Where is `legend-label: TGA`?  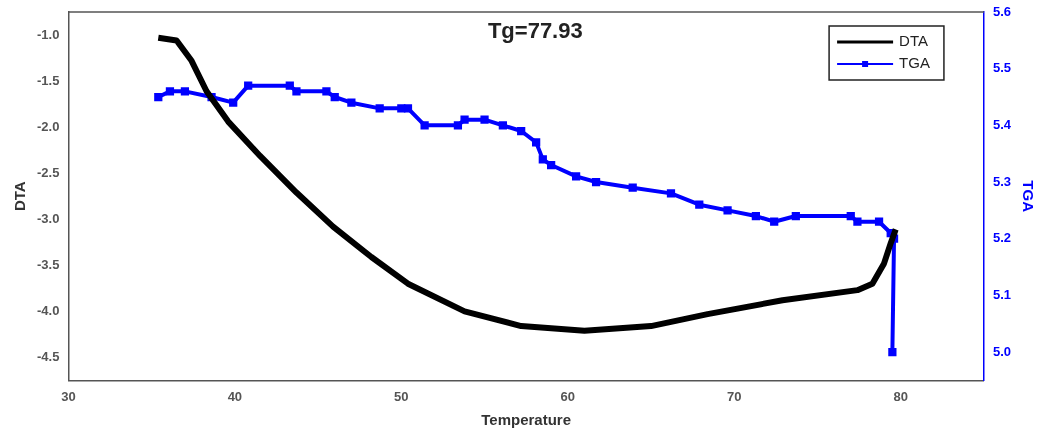 legend-label: TGA is located at coordinates (914, 63).